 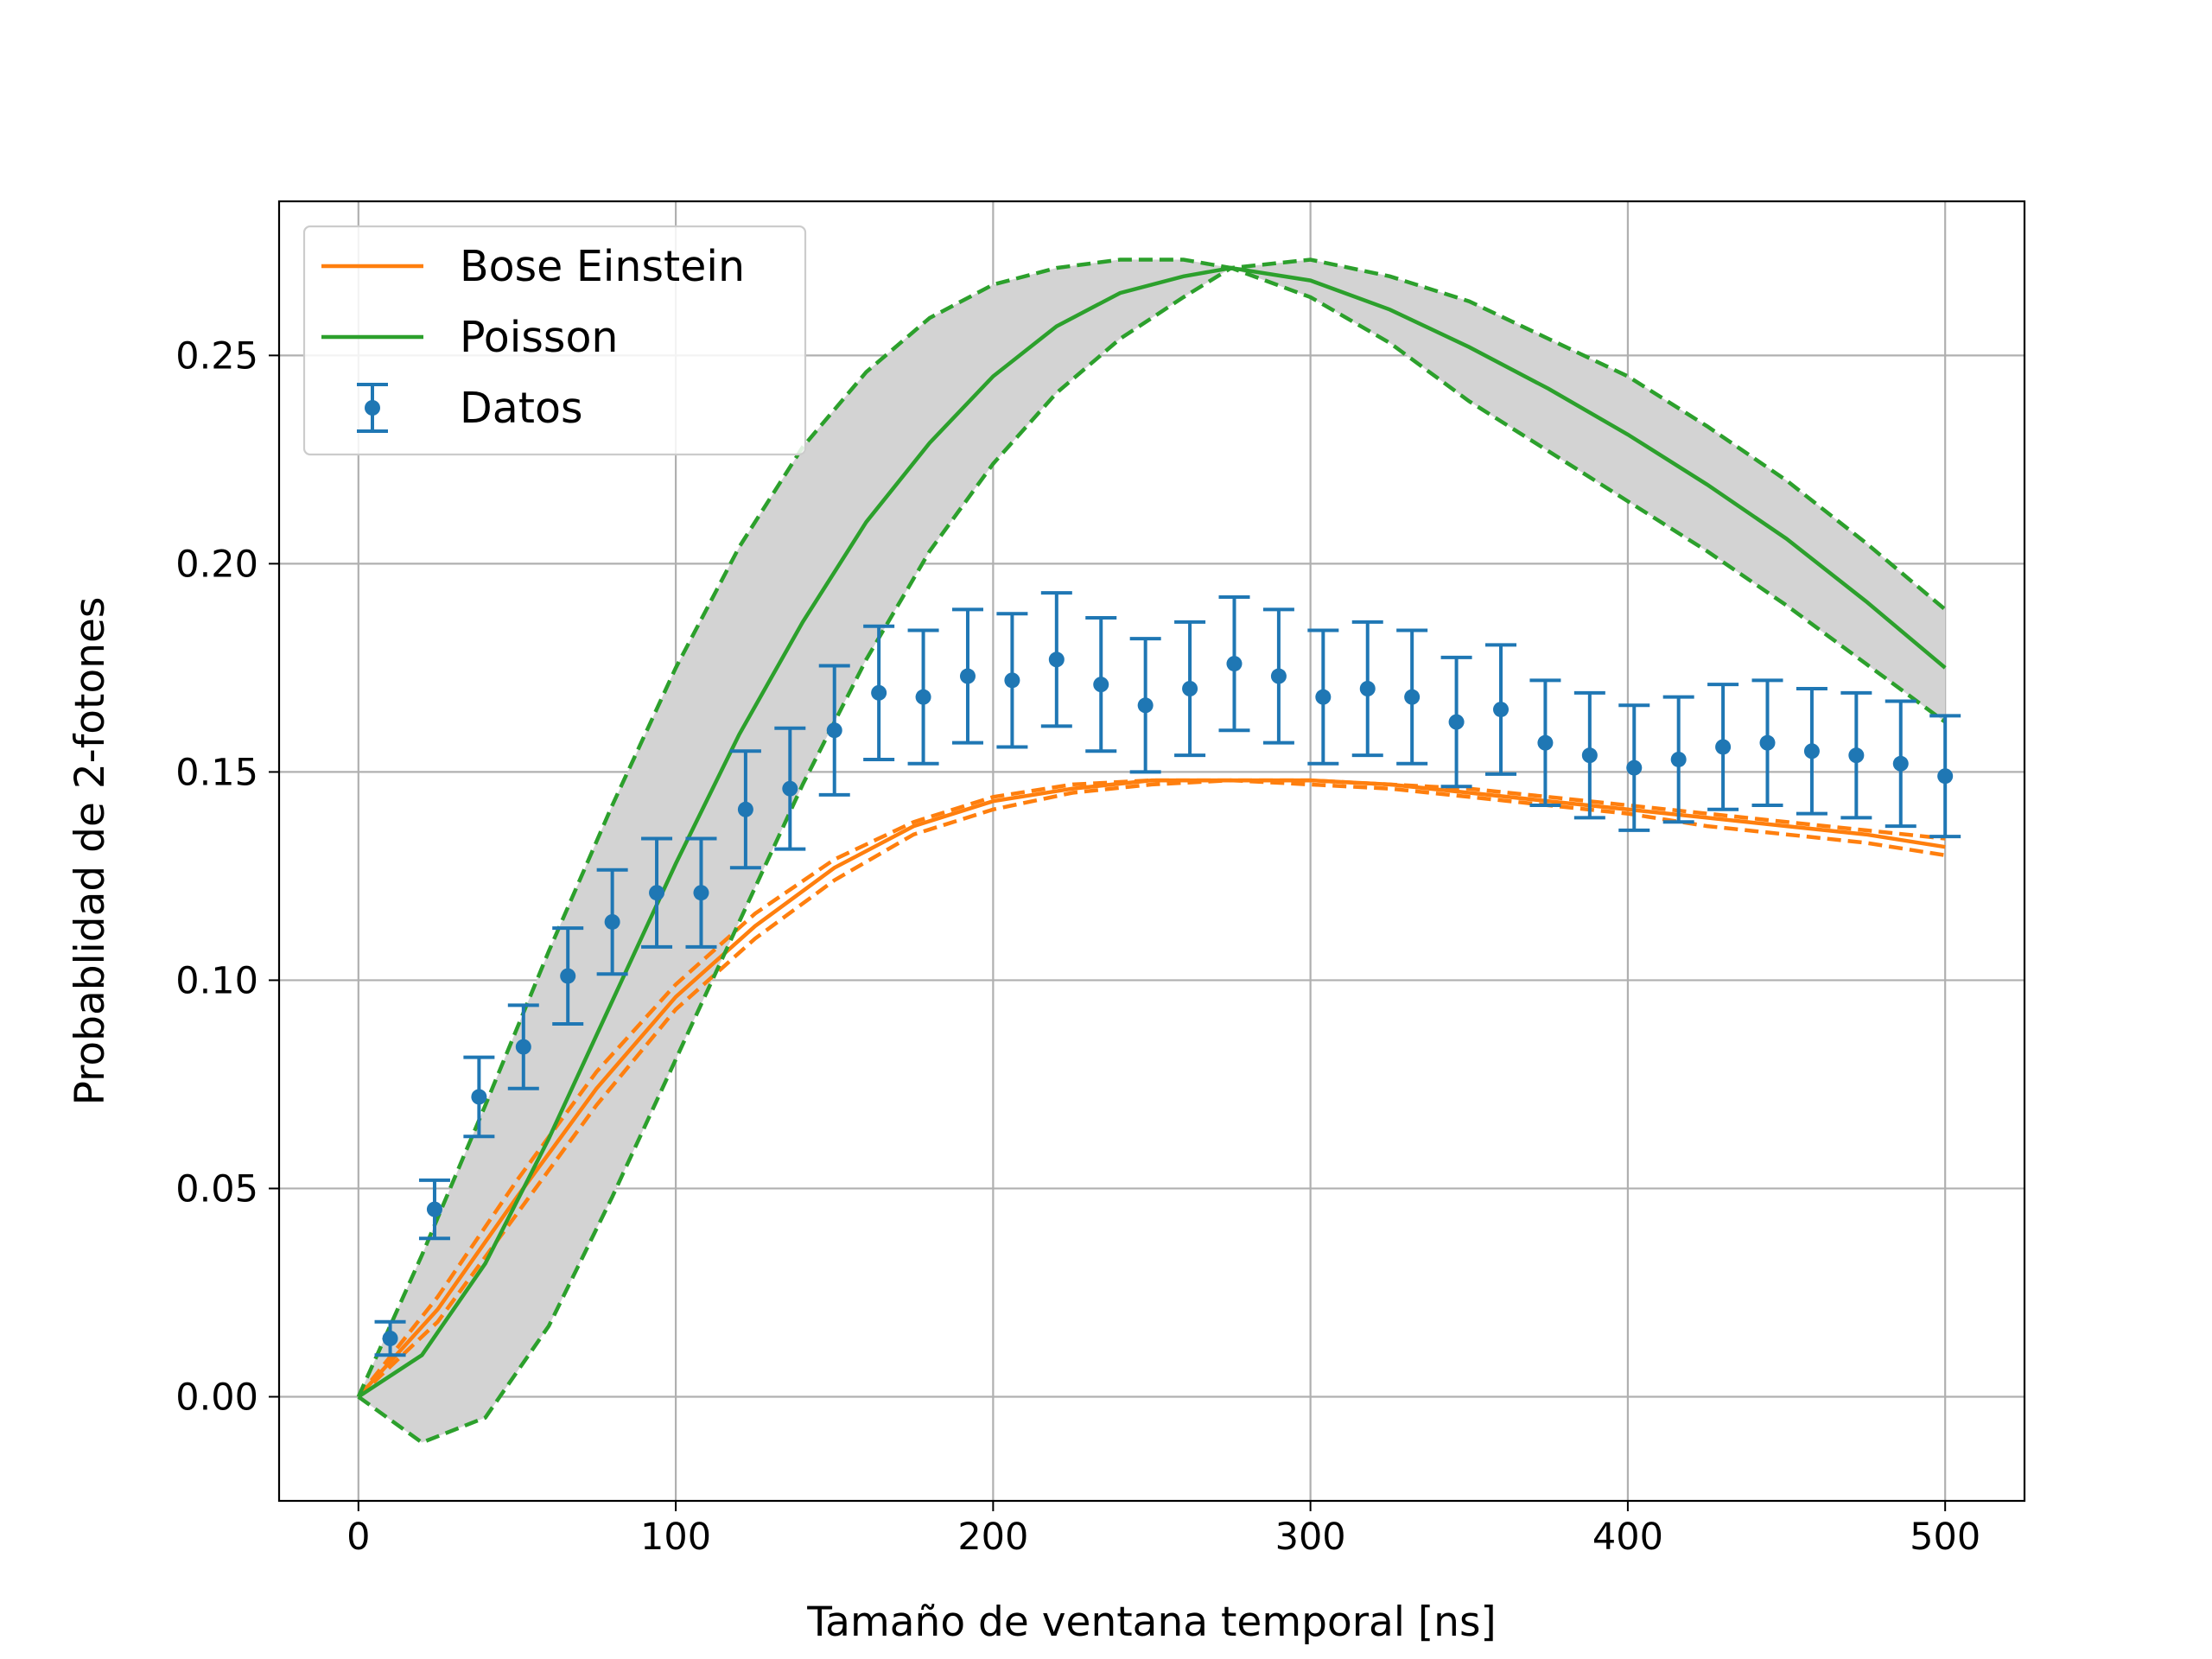 I want to click on y-axis-label: Probablidad de 2-fotones, so click(x=90, y=851).